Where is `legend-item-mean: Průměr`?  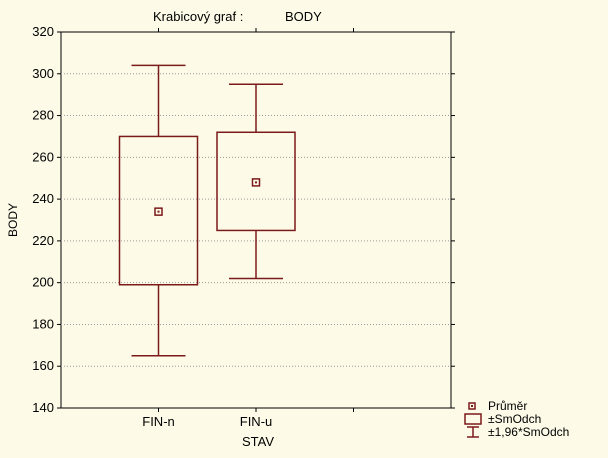 legend-item-mean: Průměr is located at coordinates (495, 406).